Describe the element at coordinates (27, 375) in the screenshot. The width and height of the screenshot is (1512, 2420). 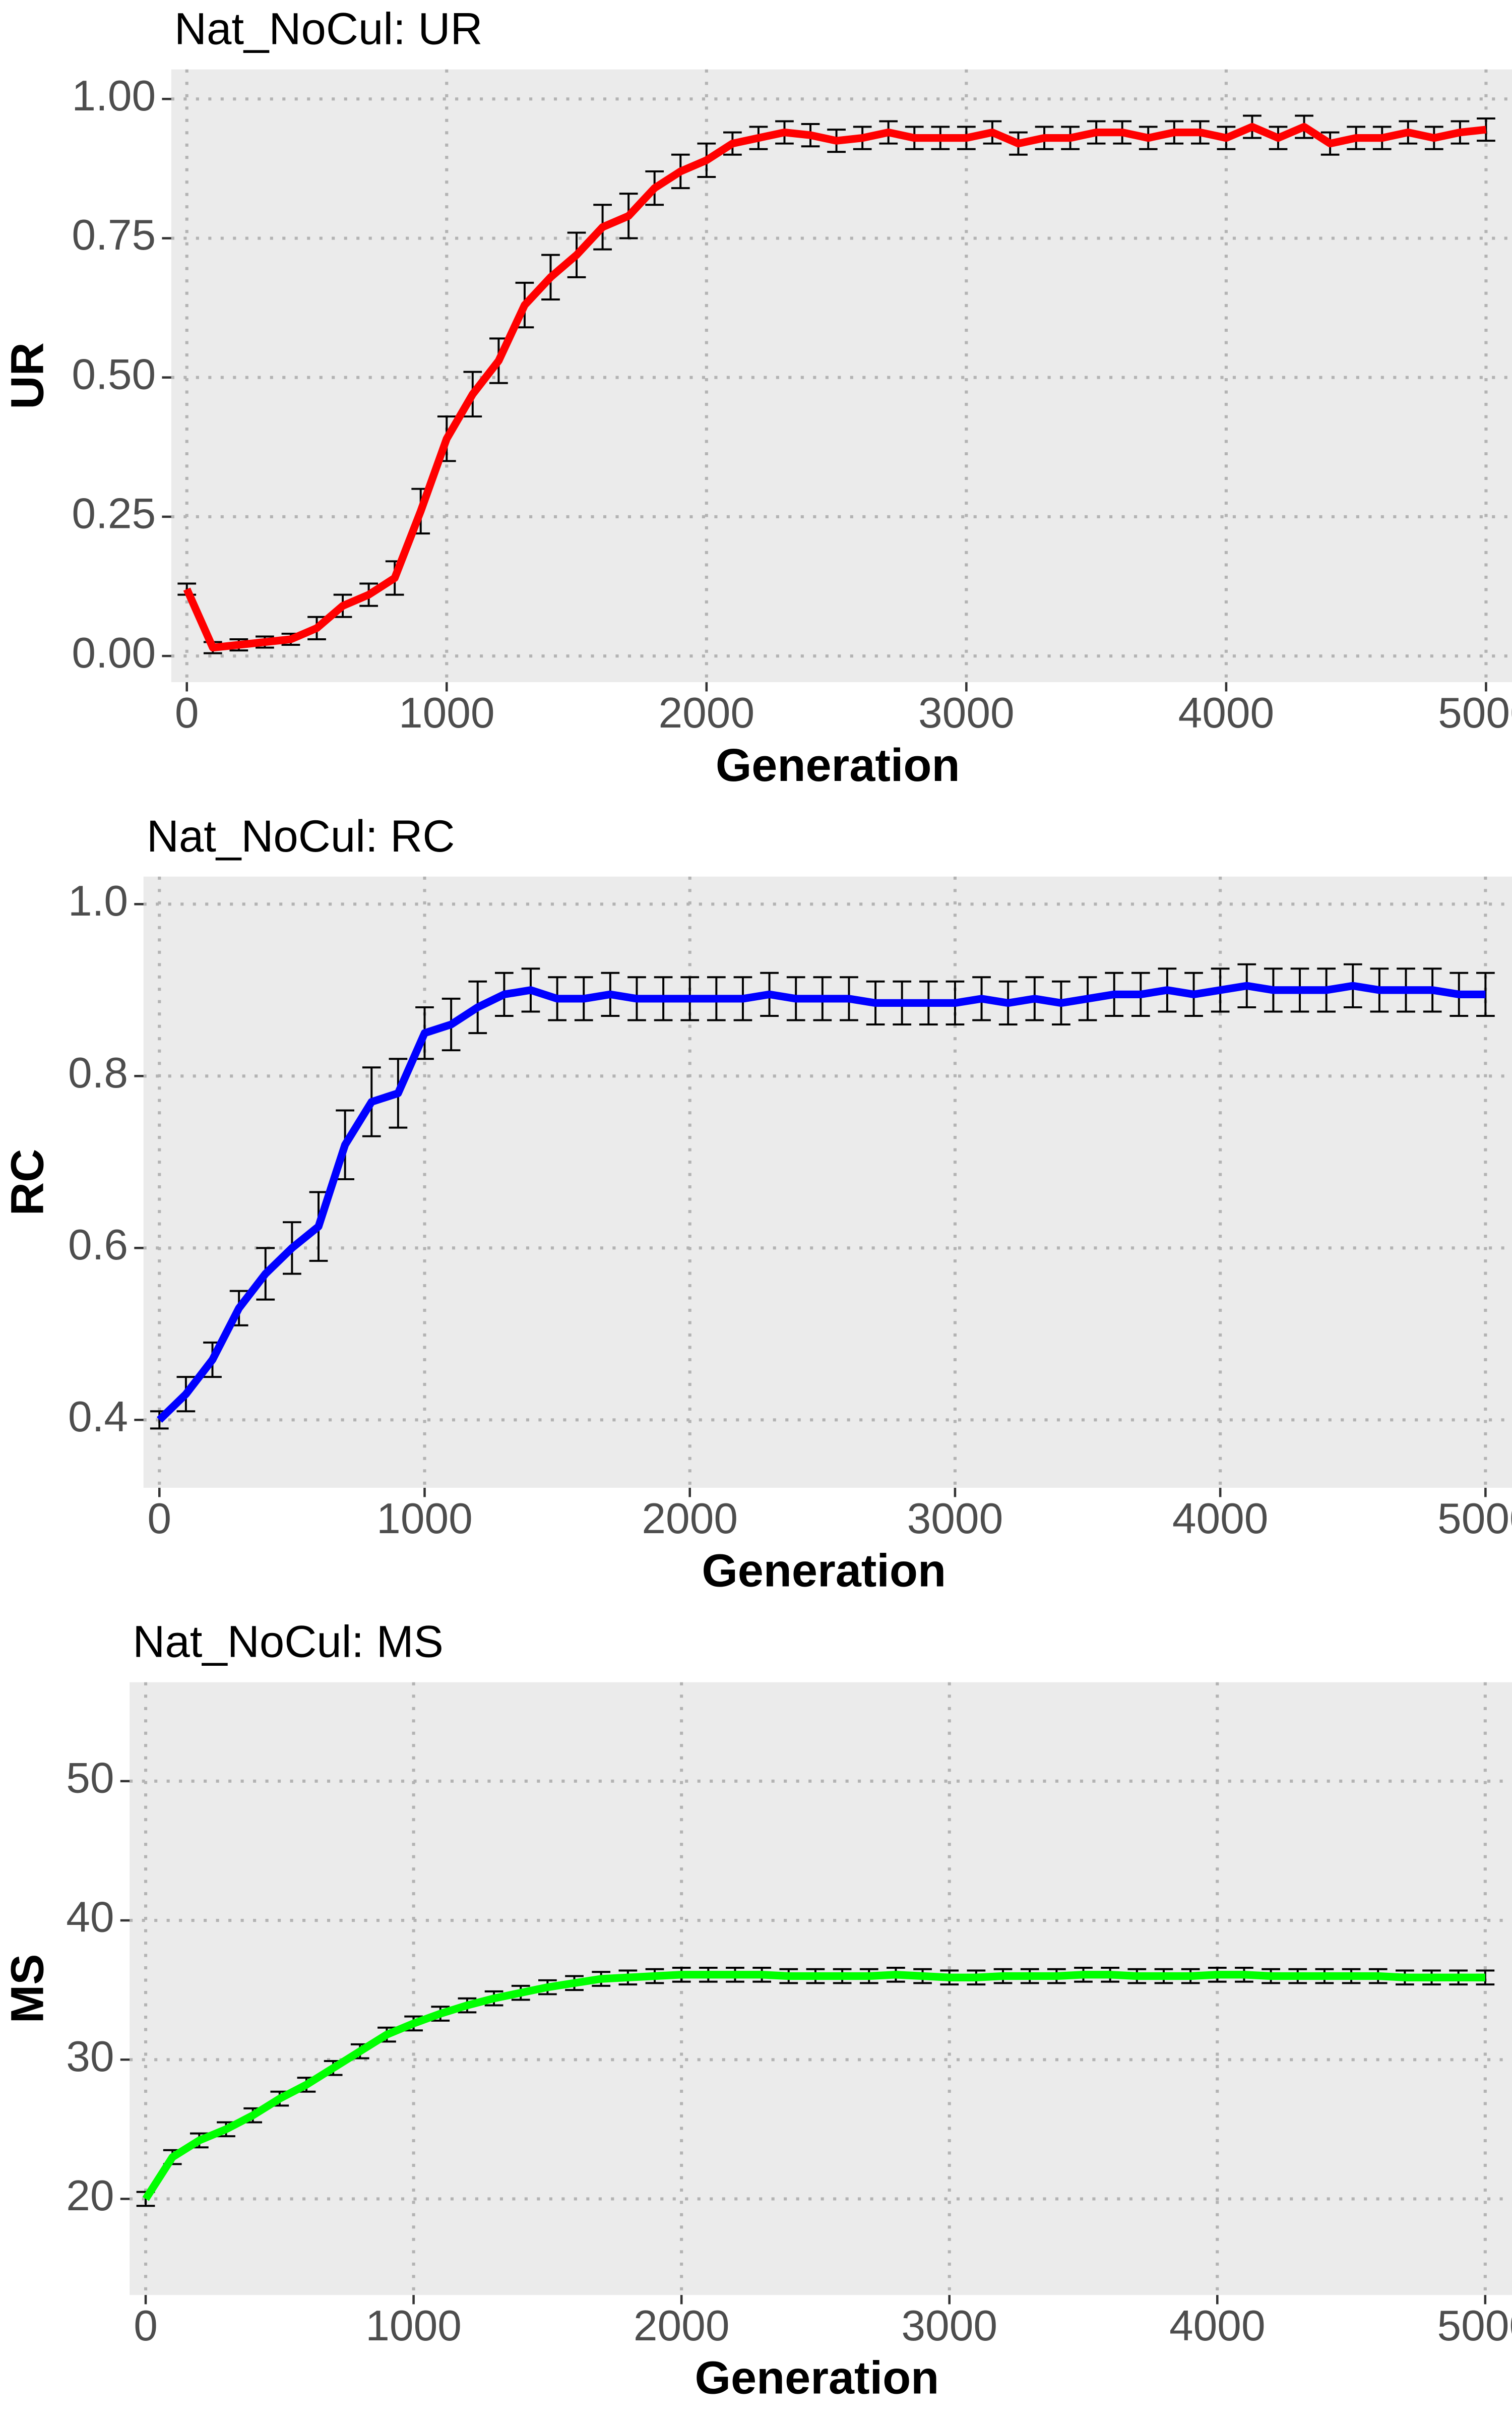
I see `y-axis-title: UR` at that location.